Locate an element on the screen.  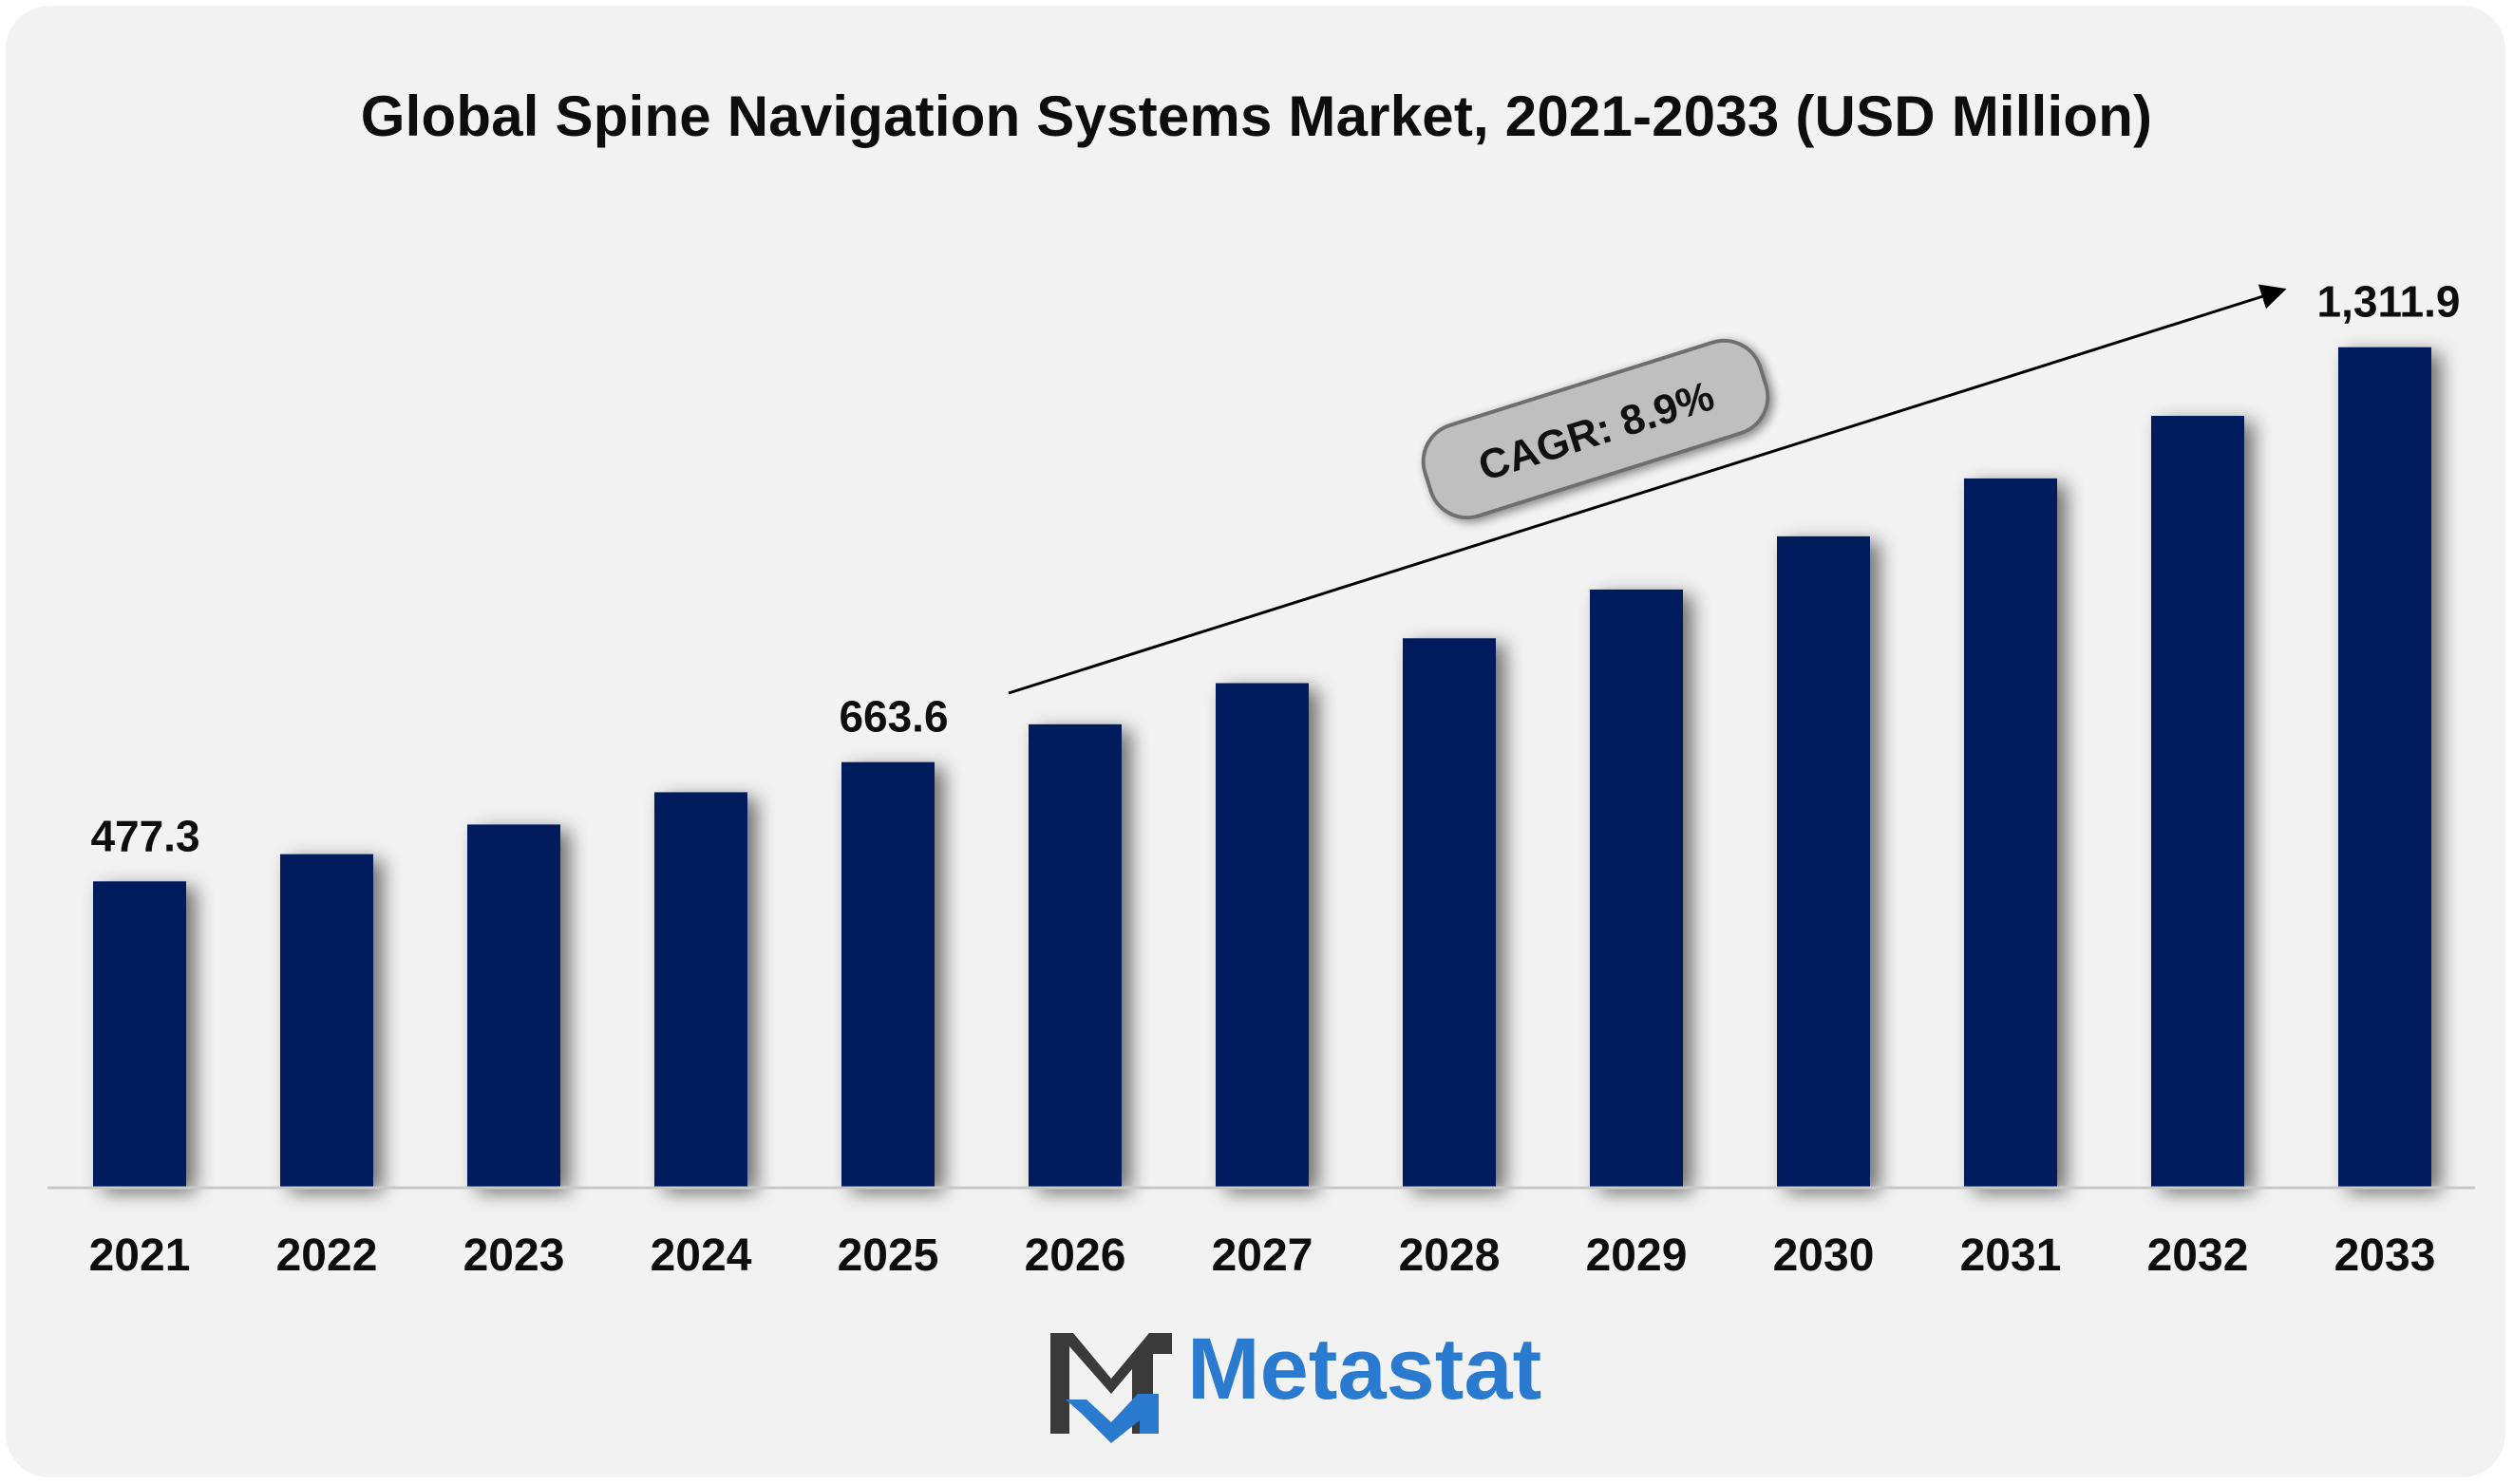
bar-2028 is located at coordinates (1450, 913).